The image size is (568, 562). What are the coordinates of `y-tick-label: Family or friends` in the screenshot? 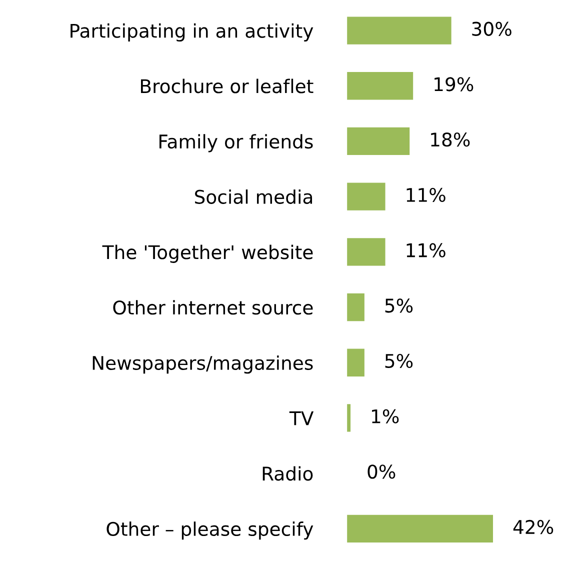 It's located at (236, 143).